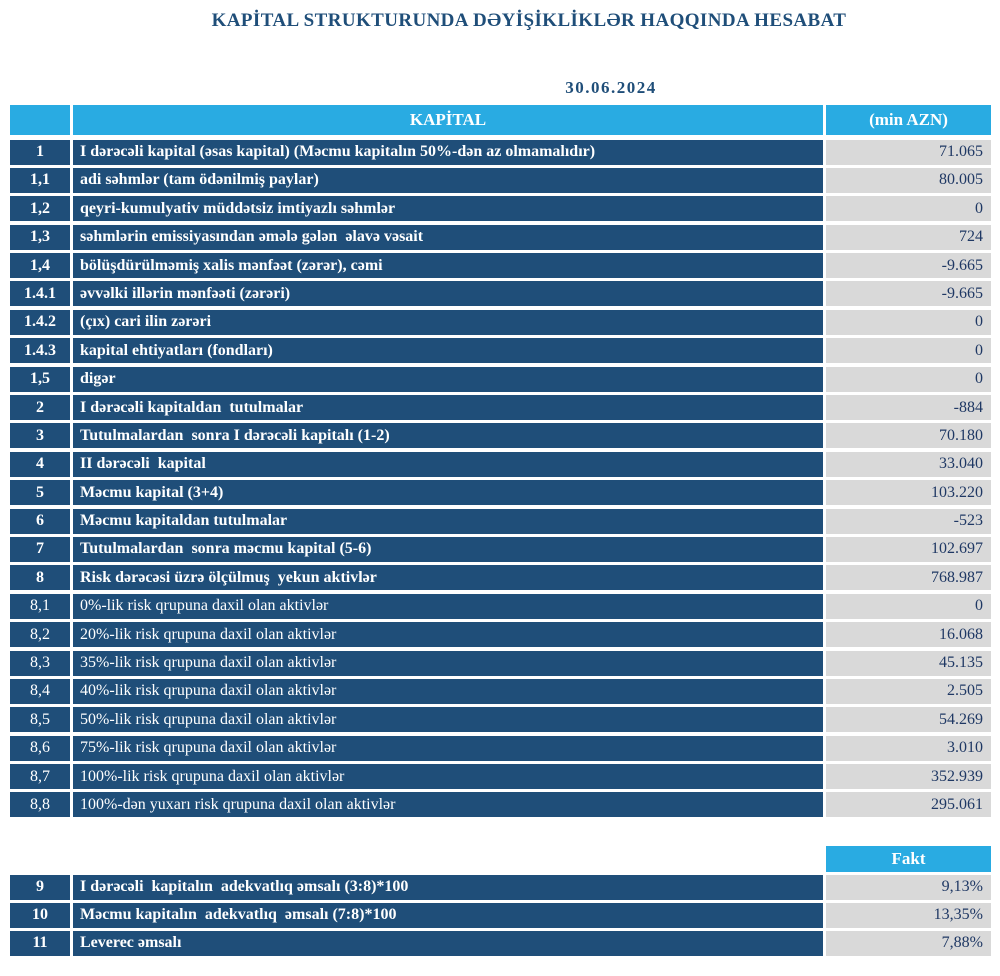  What do you see at coordinates (908, 464) in the screenshot?
I see `row-value-cell: 33.040` at bounding box center [908, 464].